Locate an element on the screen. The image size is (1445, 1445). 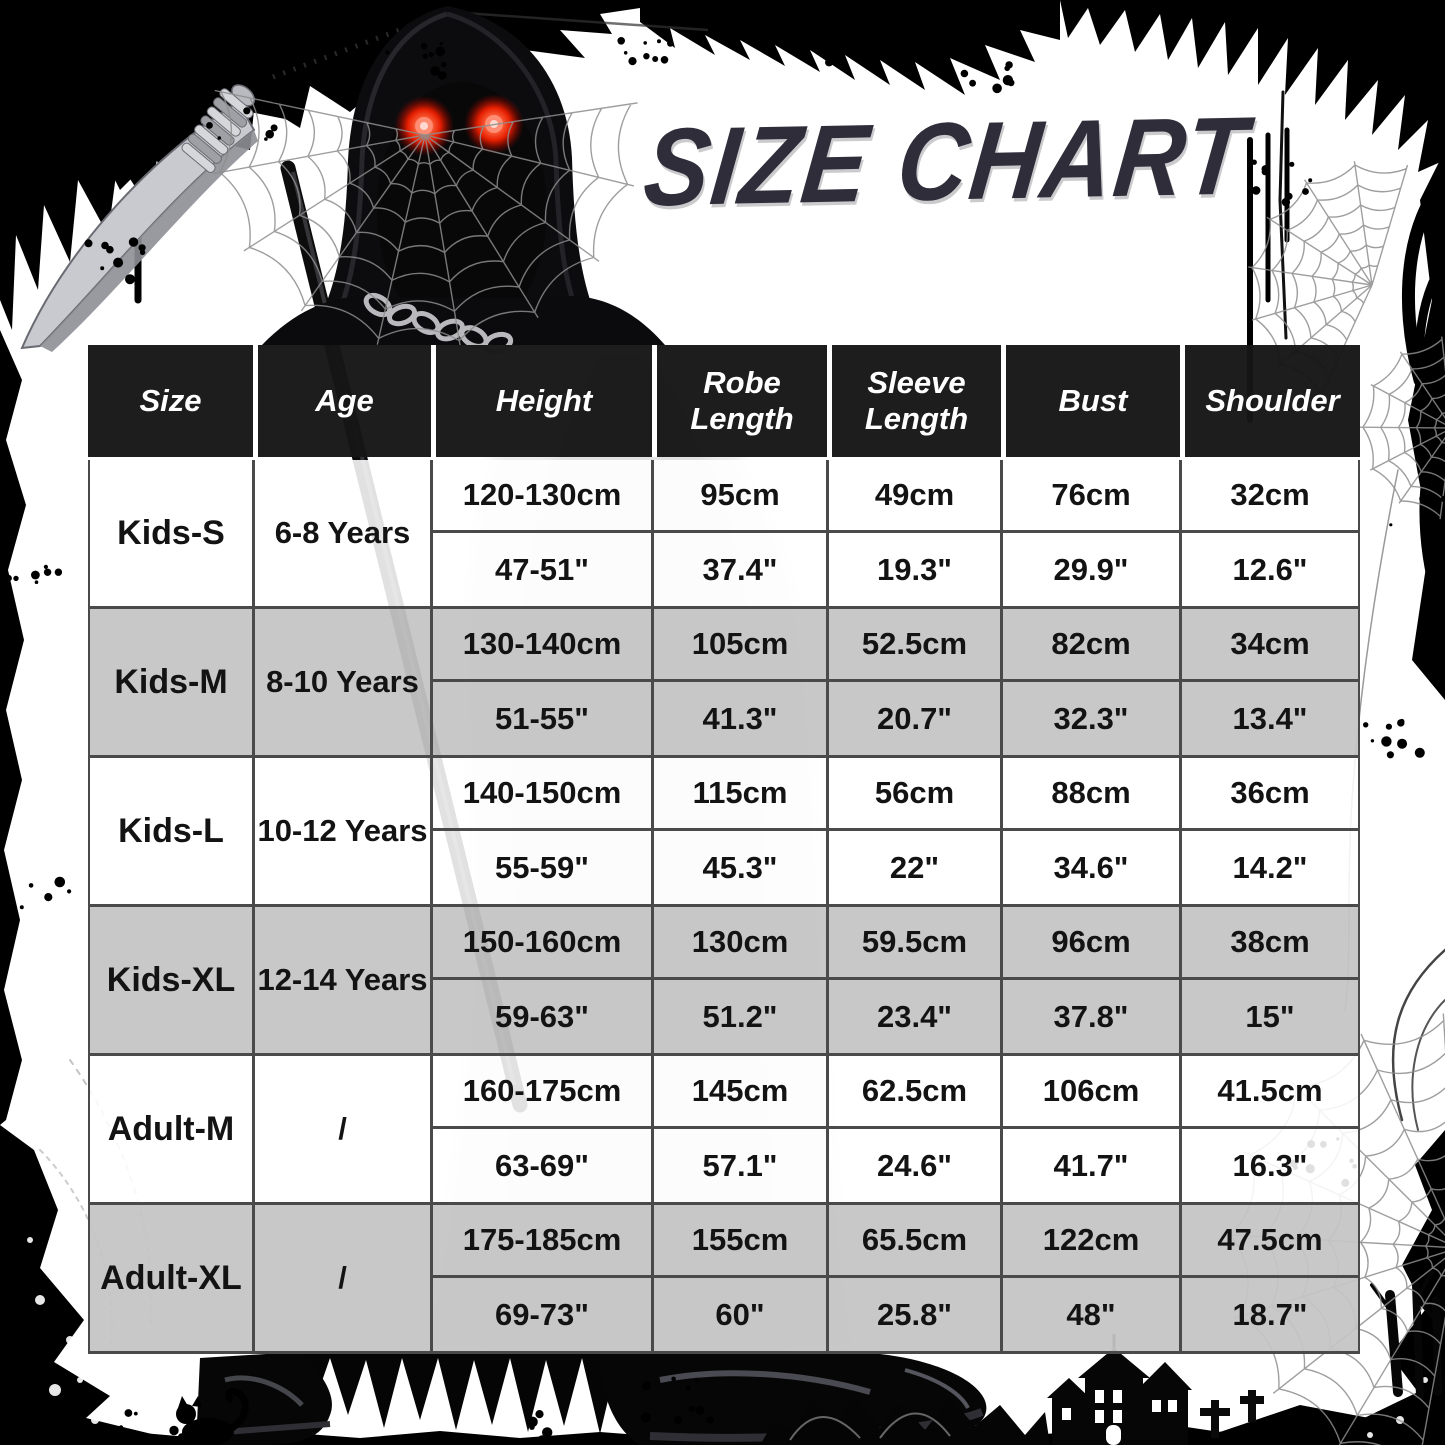
size-cell: Adult-M is located at coordinates (172, 1129).